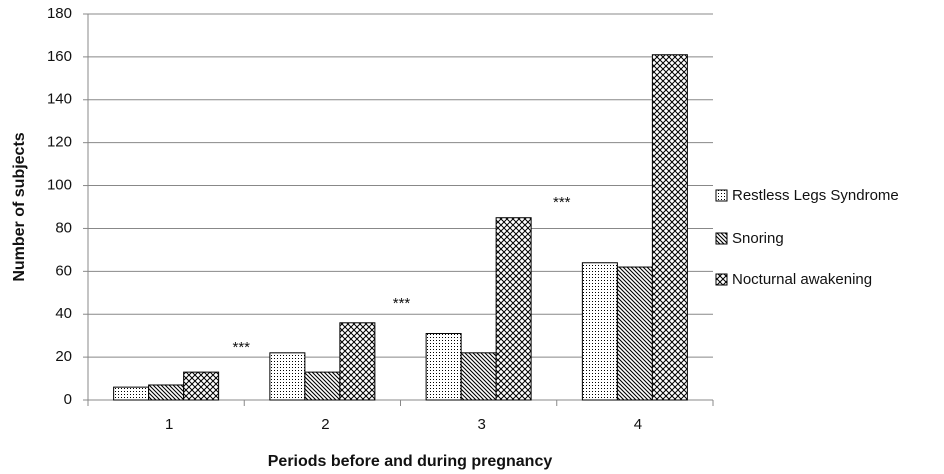 This screenshot has height=474, width=944. I want to click on legend-label: Snoring, so click(758, 238).